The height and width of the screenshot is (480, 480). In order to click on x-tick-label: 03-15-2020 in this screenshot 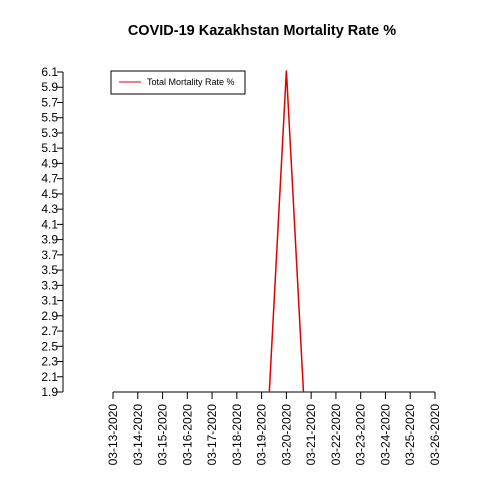, I will do `click(163, 435)`.